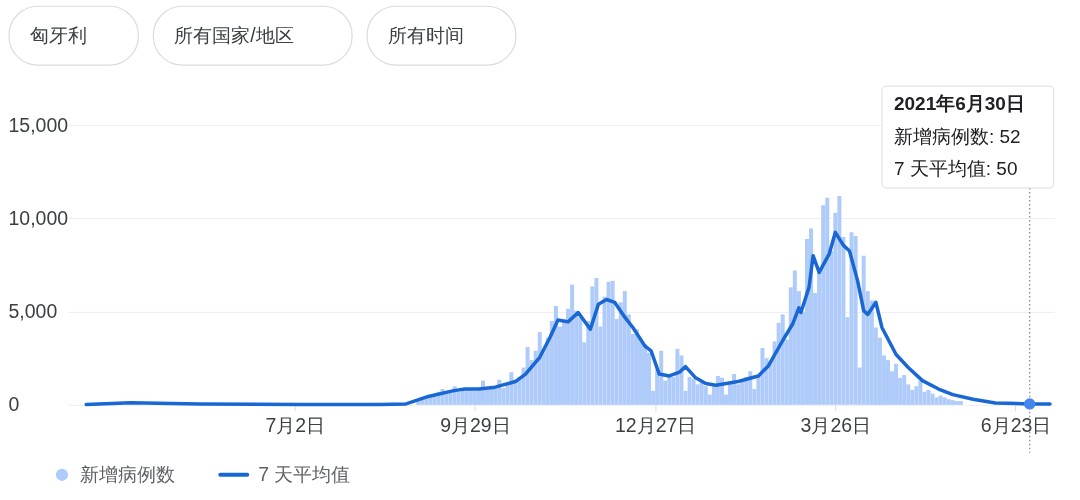 This screenshot has width=1080, height=500. I want to click on y-tick-label: 10,000, so click(38, 217).